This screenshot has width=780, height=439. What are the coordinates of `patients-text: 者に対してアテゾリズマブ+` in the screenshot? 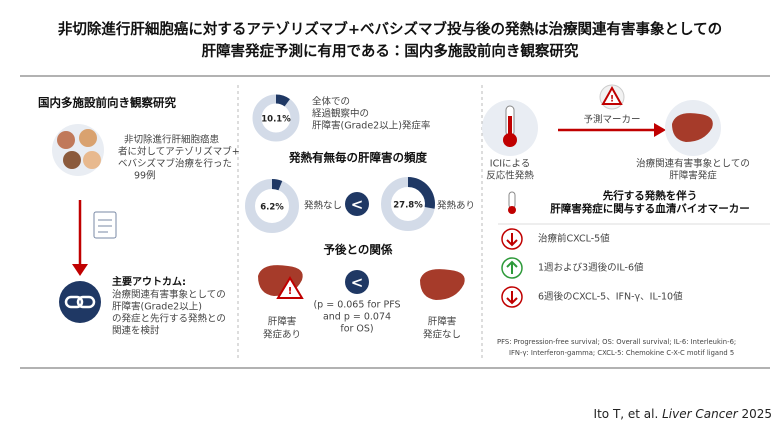 It's located at (179, 152).